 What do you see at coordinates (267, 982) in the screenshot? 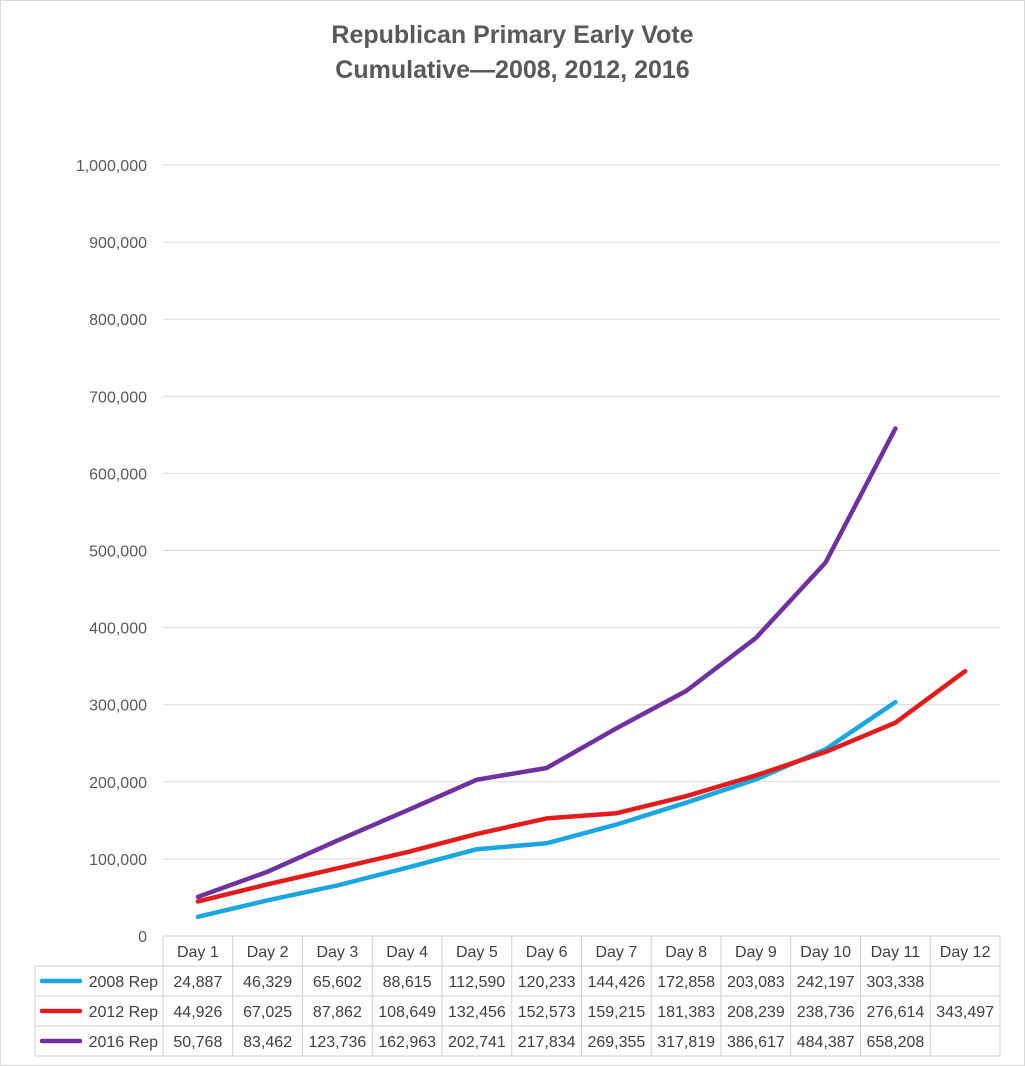
I see `data-label: 46,329` at bounding box center [267, 982].